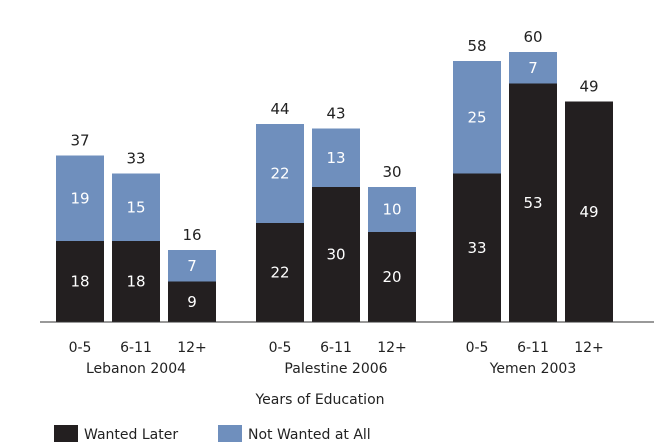  I want to click on total-label: 33, so click(135, 159).